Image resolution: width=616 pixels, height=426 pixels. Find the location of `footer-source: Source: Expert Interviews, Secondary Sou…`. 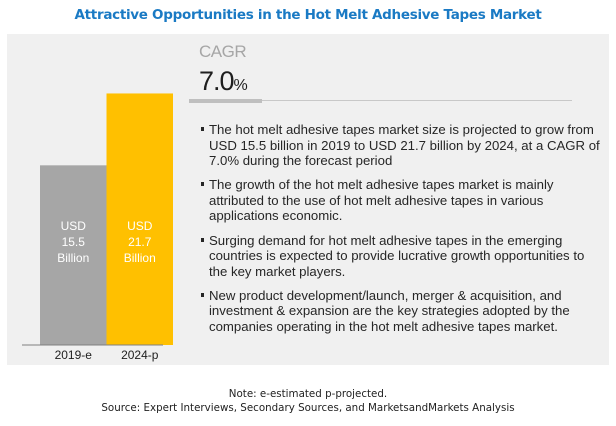

footer-source: Source: Expert Interviews, Secondary Sou… is located at coordinates (308, 408).